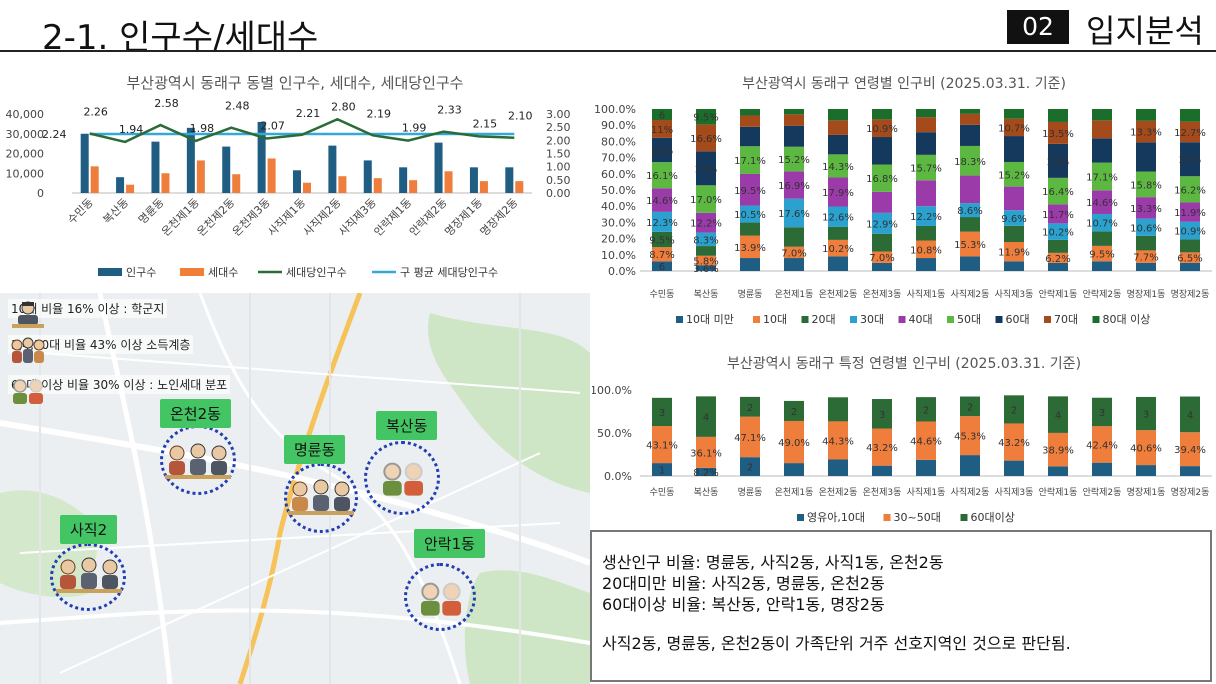  I want to click on data-label: 12.2%, so click(706, 224).